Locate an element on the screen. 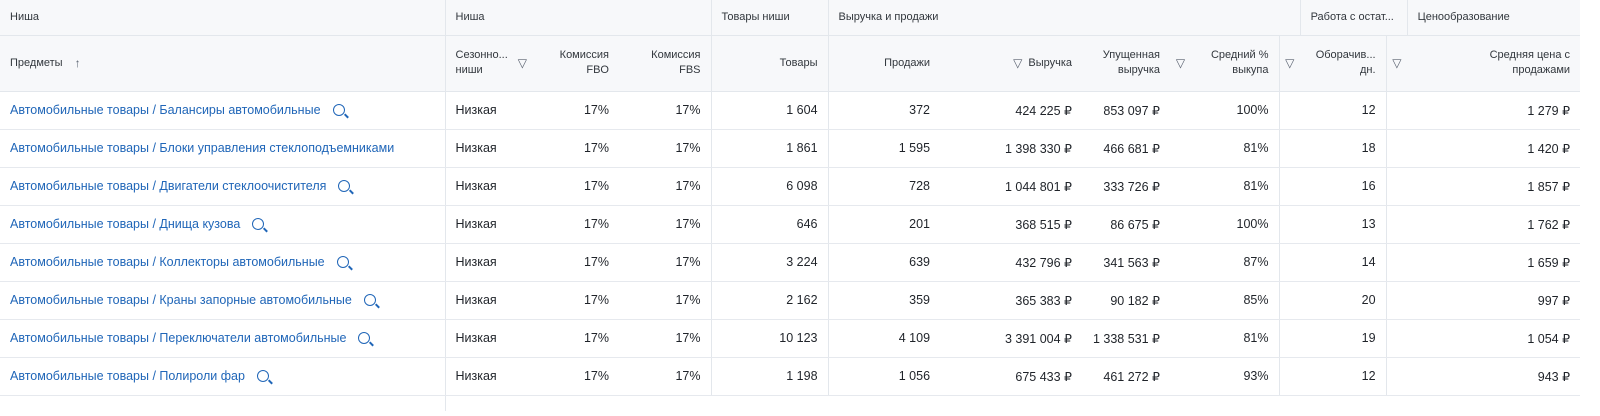 The height and width of the screenshot is (416, 1600). col-avg-price-label: Средняя цена с продажами is located at coordinates (1530, 62).